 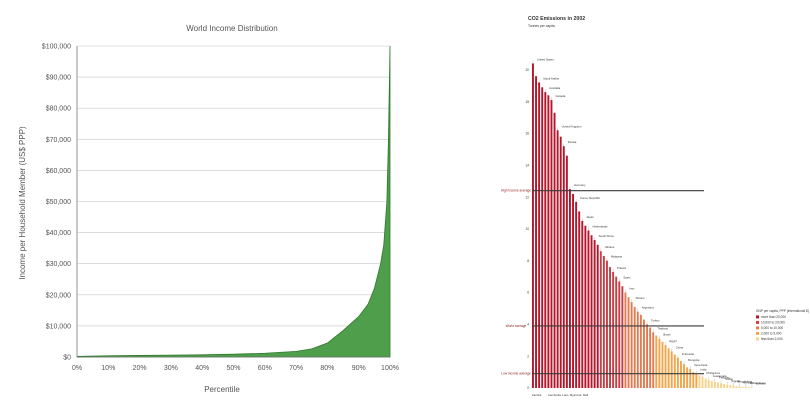 I want to click on country-label: Egypt, so click(x=673, y=341).